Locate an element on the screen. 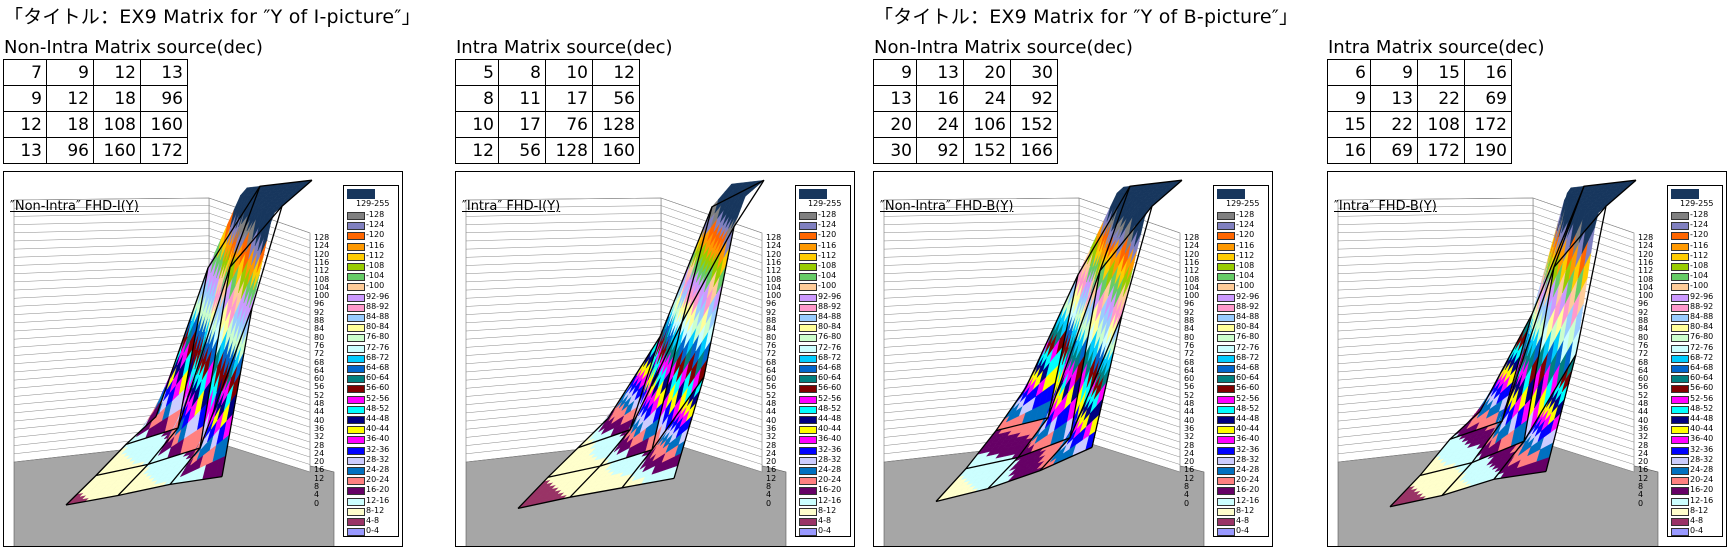 This screenshot has width=1736, height=552. legend-label: 88-92 is located at coordinates (378, 306).